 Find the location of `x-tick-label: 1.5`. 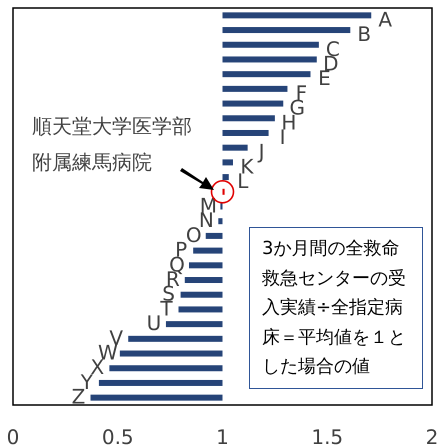

x-tick-label: 1.5 is located at coordinates (327, 435).